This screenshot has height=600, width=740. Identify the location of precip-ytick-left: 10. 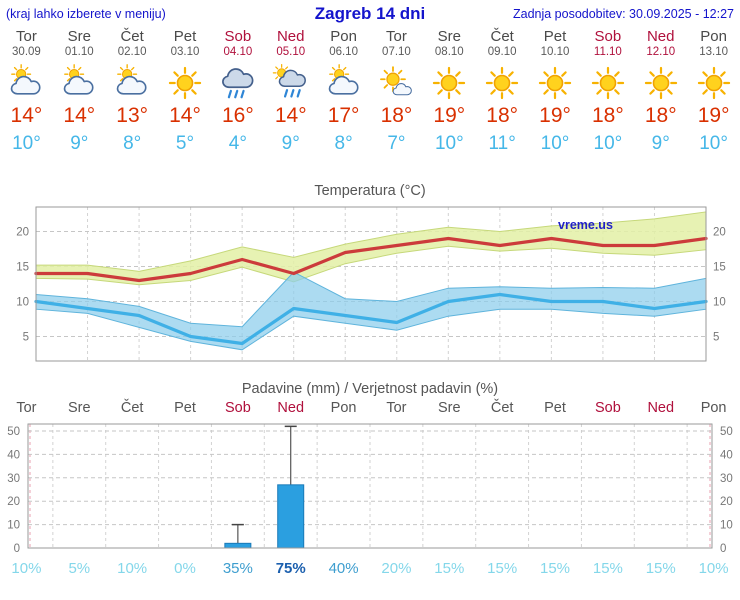
(13, 526).